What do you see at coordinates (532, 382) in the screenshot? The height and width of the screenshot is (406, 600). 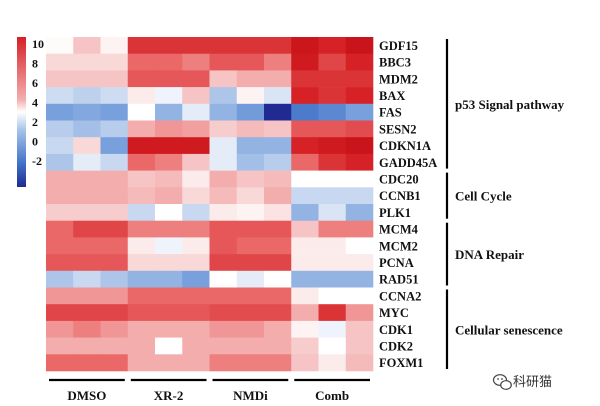 I see `watermark-text: 科研猫` at bounding box center [532, 382].